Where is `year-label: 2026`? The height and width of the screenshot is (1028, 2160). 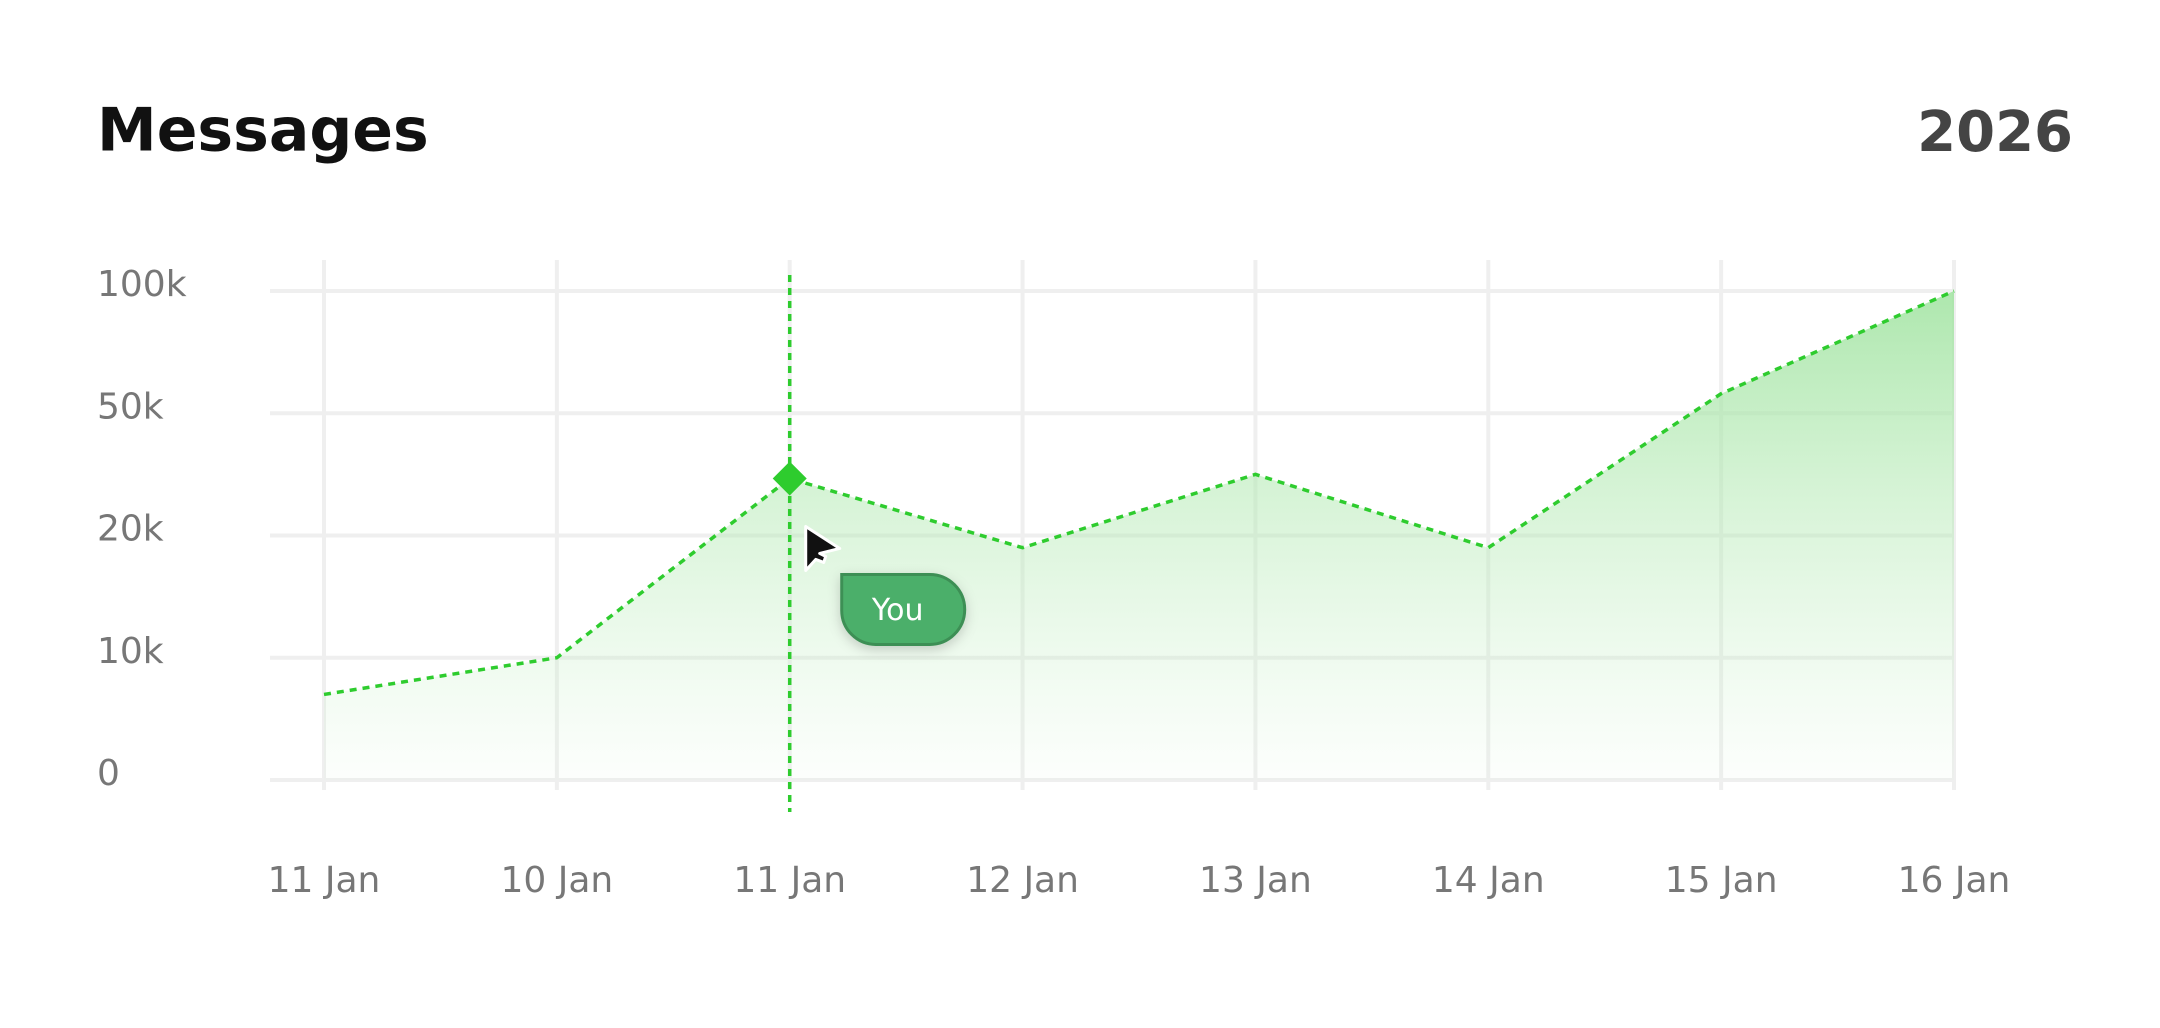
year-label: 2026 is located at coordinates (1995, 132).